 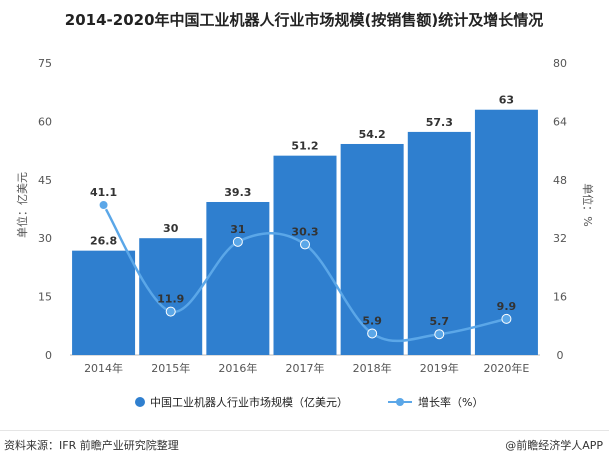 What do you see at coordinates (140, 402) in the screenshot?
I see `legend-bar-marker` at bounding box center [140, 402].